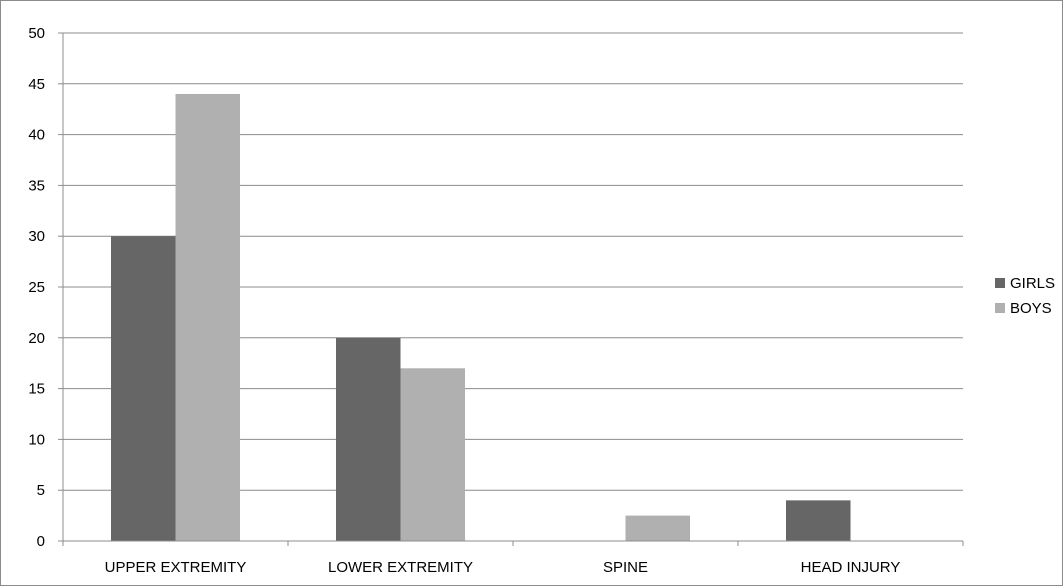  What do you see at coordinates (143, 388) in the screenshot?
I see `bar-girls-upper-extremity` at bounding box center [143, 388].